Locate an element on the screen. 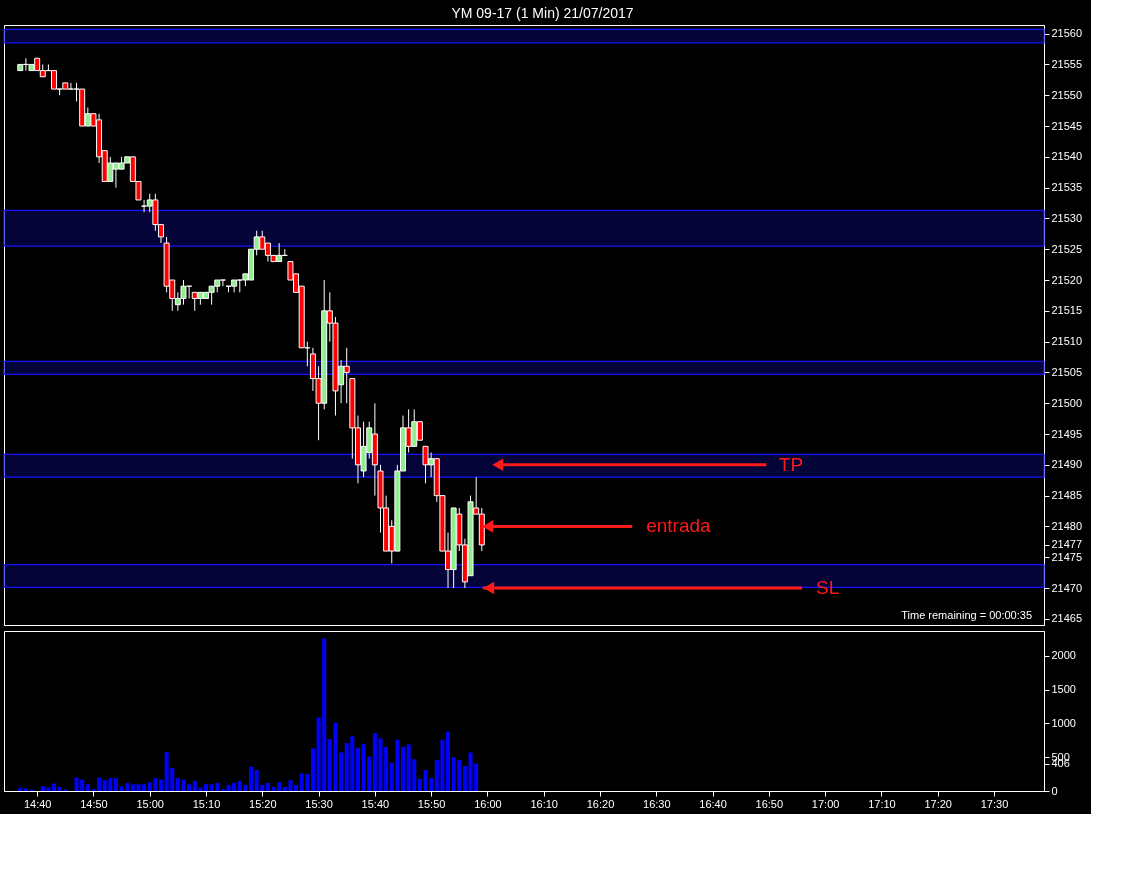 This screenshot has height=872, width=1148. annotation: Time remaining = 00:00:35 is located at coordinates (966, 615).